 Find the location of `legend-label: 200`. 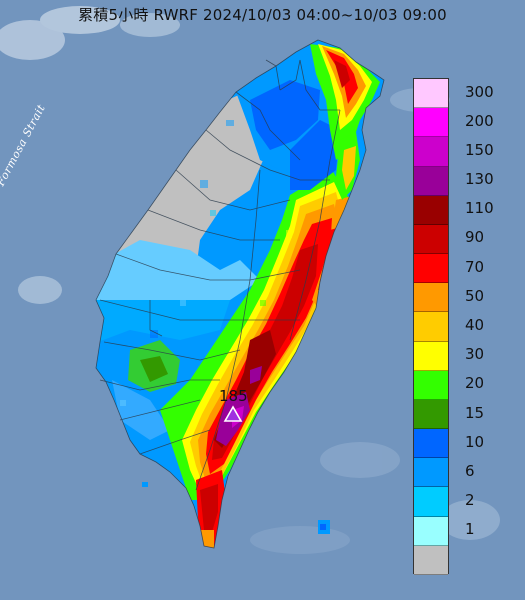

legend-label: 200 is located at coordinates (479, 120).